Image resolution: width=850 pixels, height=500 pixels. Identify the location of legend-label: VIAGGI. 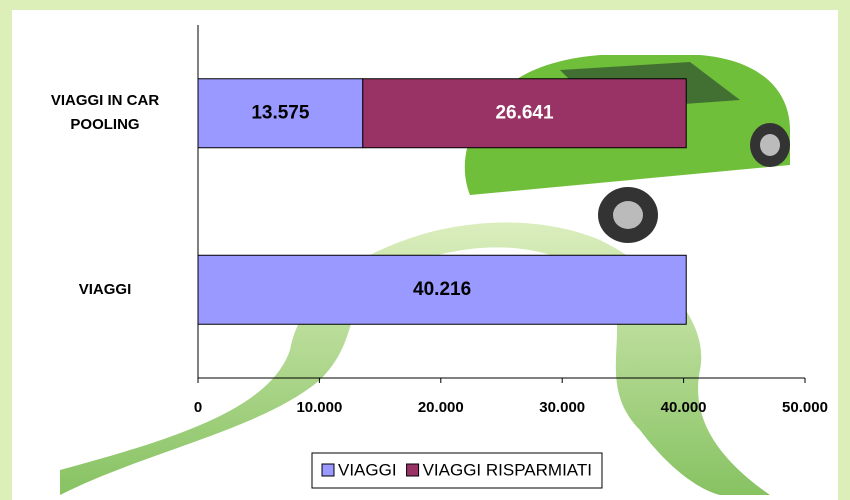
(367, 469).